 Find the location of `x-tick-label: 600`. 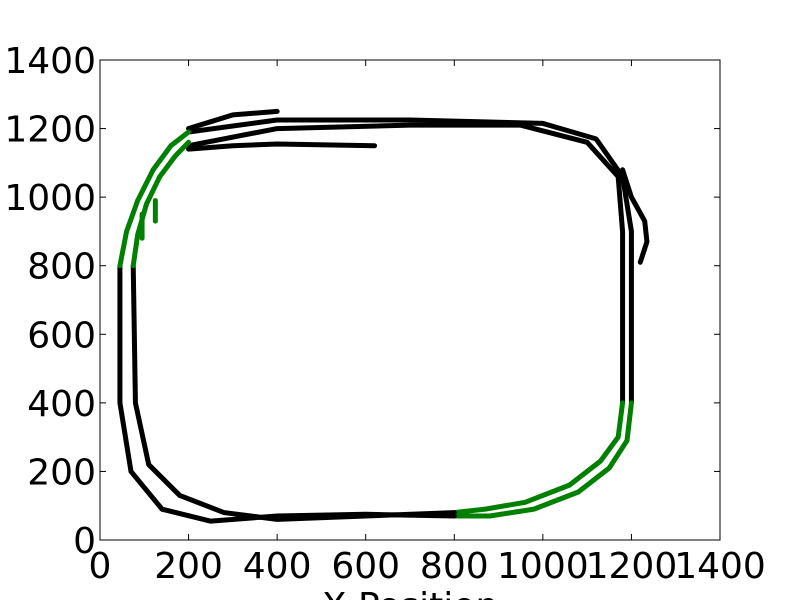

x-tick-label: 600 is located at coordinates (365, 566).